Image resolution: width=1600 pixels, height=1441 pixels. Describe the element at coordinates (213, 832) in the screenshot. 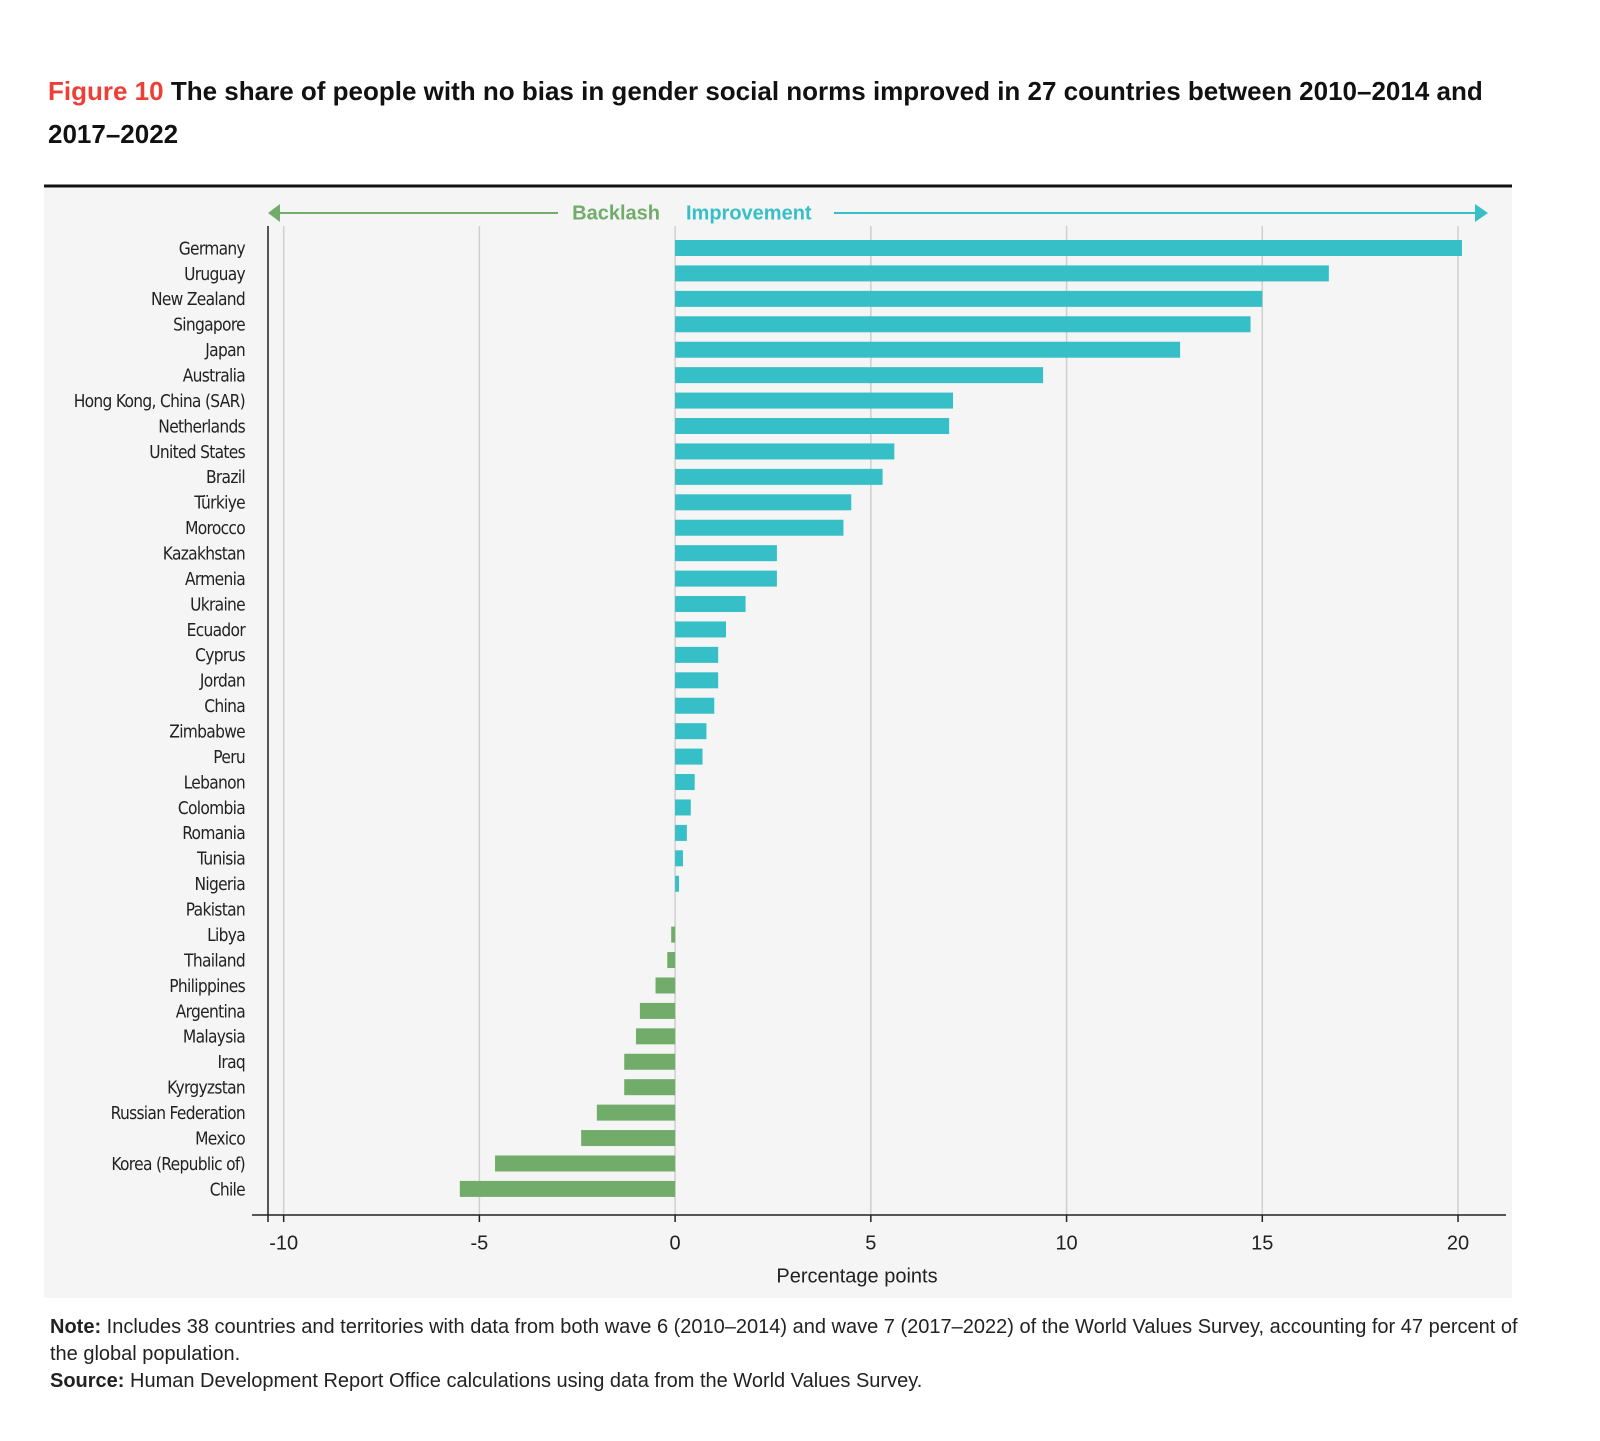

I see `y-tick-label: Romania` at that location.